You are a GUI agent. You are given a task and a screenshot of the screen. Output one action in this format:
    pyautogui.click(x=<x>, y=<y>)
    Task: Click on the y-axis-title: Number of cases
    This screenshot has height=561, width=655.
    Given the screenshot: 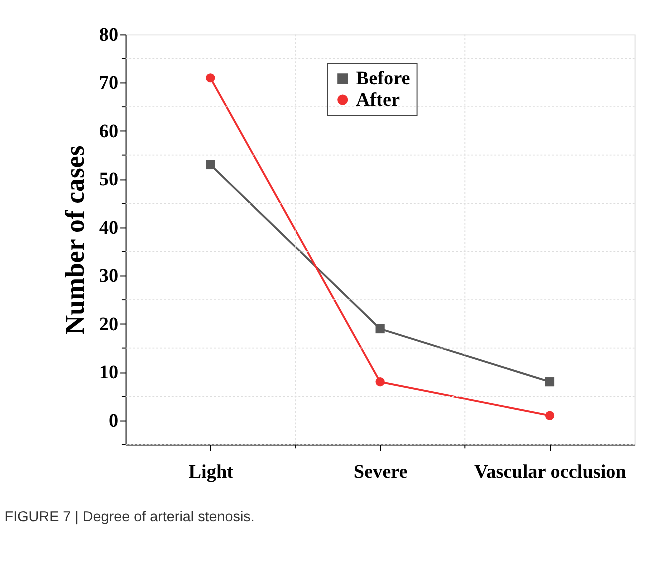 What is the action you would take?
    pyautogui.click(x=75, y=240)
    